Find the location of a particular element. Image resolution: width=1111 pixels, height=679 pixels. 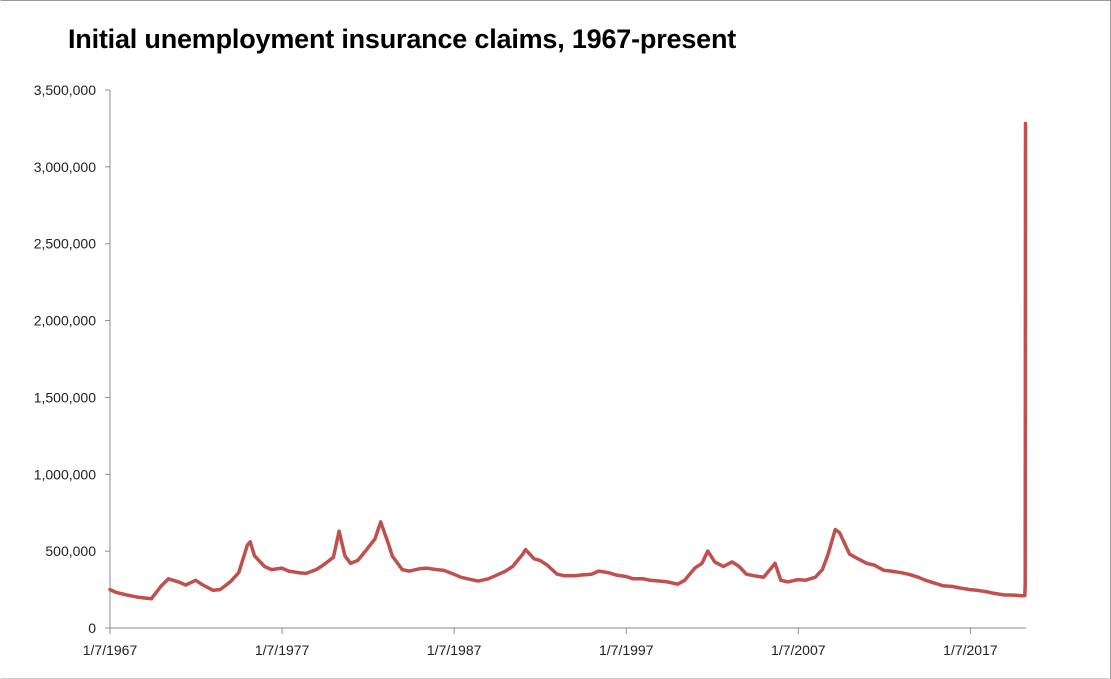

x-tick-label: 1/7/1987 is located at coordinates (454, 650).